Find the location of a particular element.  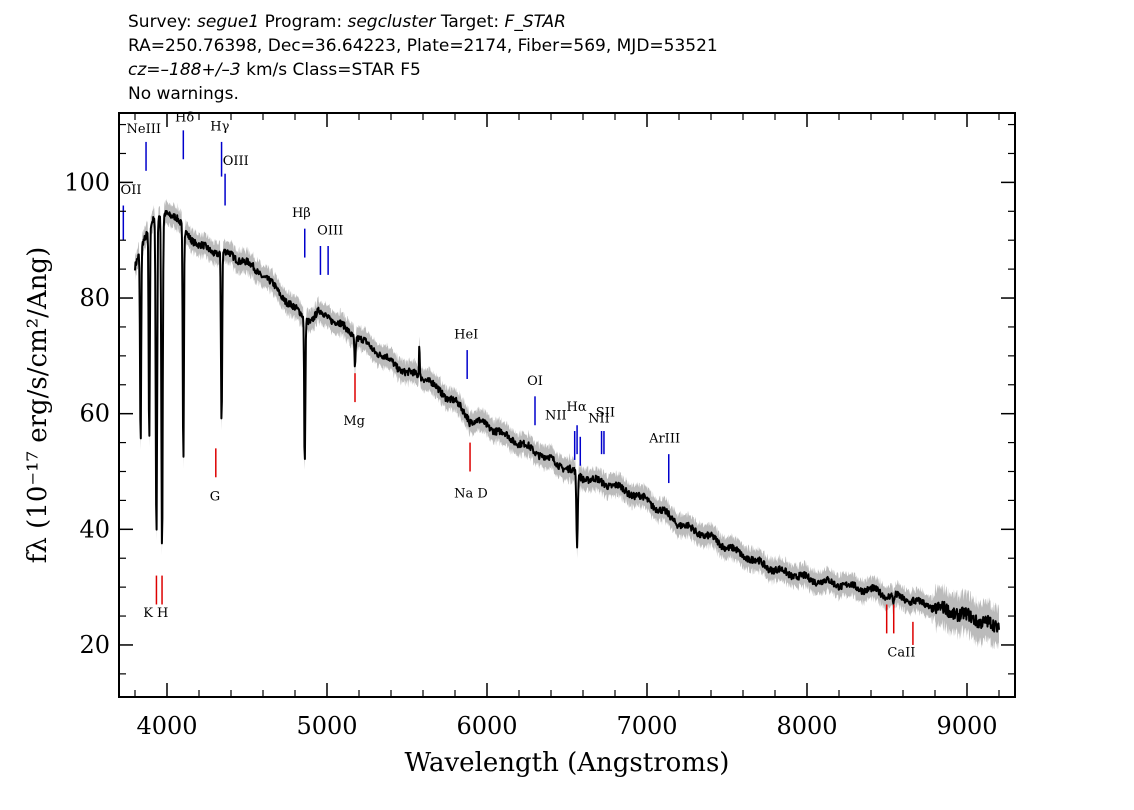

line-label: Hα is located at coordinates (577, 407).